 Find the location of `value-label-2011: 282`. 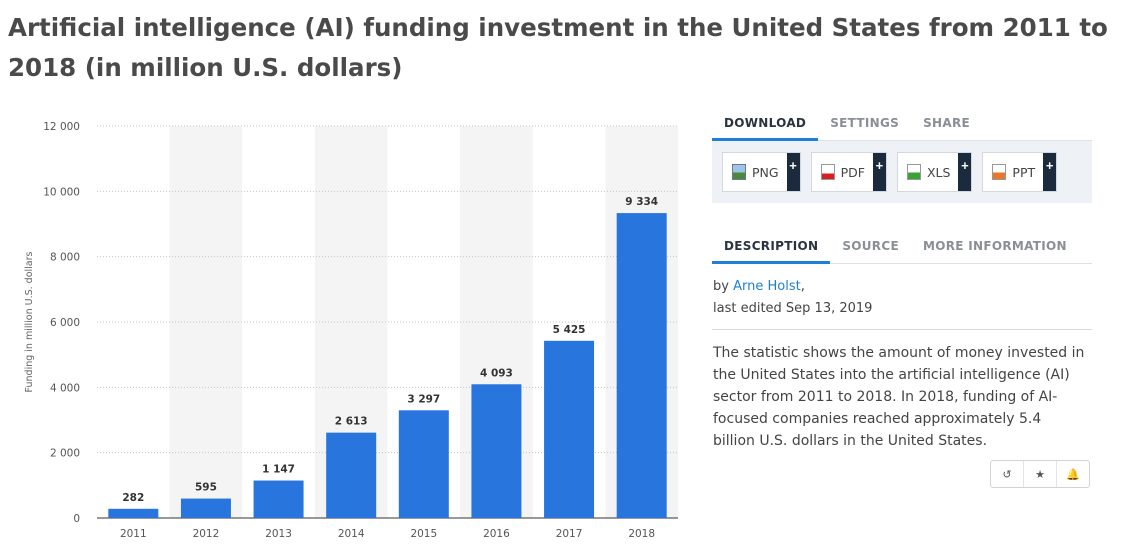

value-label-2011: 282 is located at coordinates (133, 498).